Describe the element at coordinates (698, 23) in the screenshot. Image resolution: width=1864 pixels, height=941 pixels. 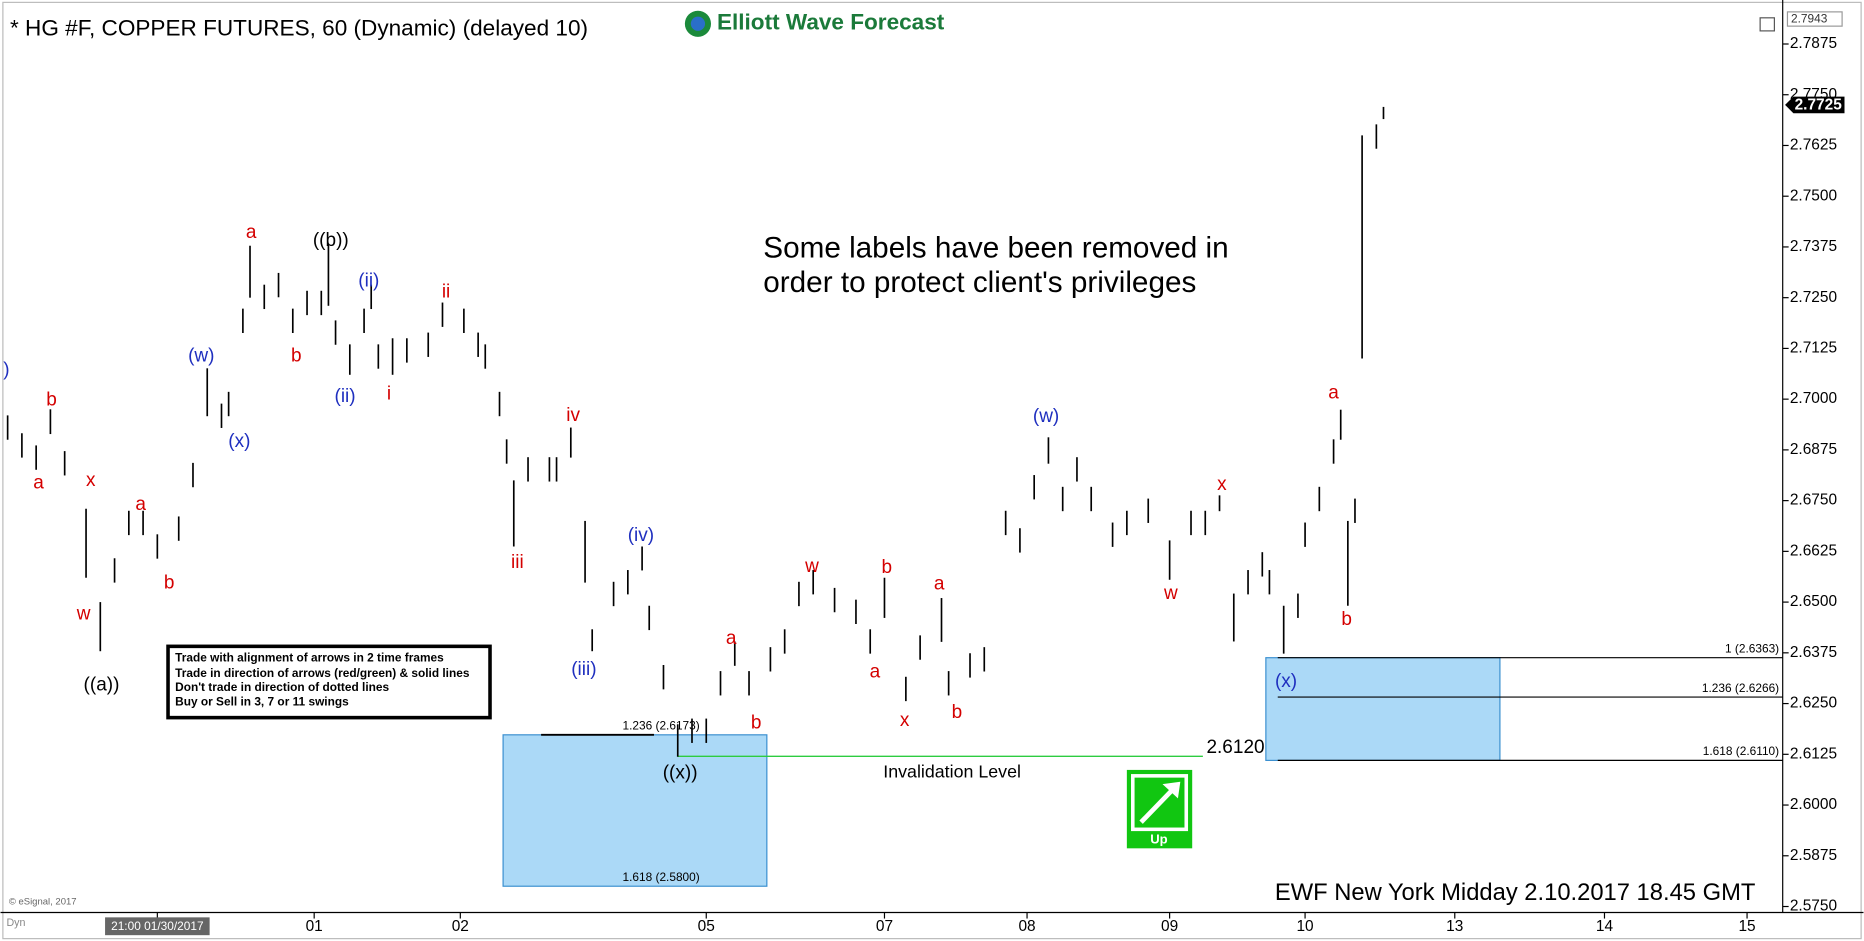
I see `logo-icon-inner` at that location.